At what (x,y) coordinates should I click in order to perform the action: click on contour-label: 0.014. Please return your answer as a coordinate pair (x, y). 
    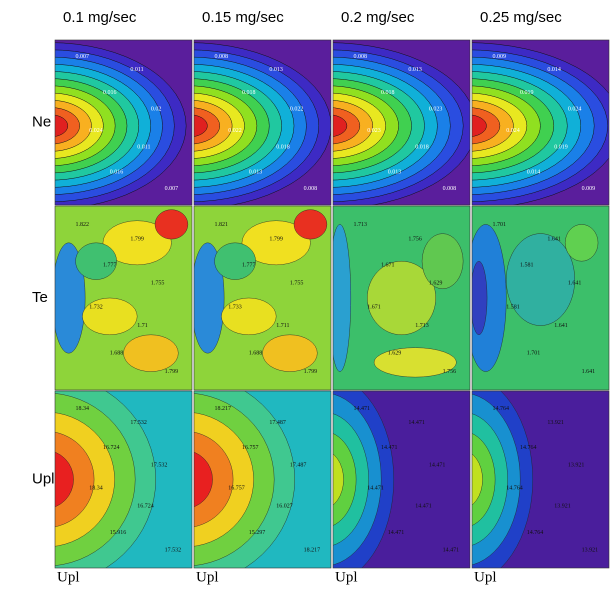
    Looking at the image, I should click on (534, 172).